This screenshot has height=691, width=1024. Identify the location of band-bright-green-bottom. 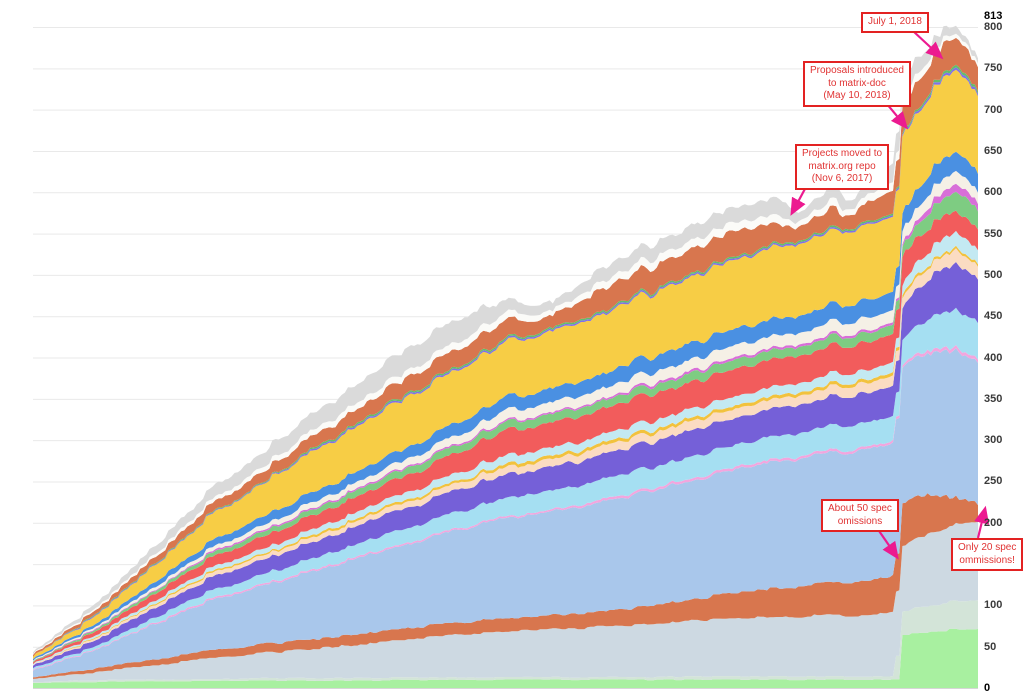
(505, 658).